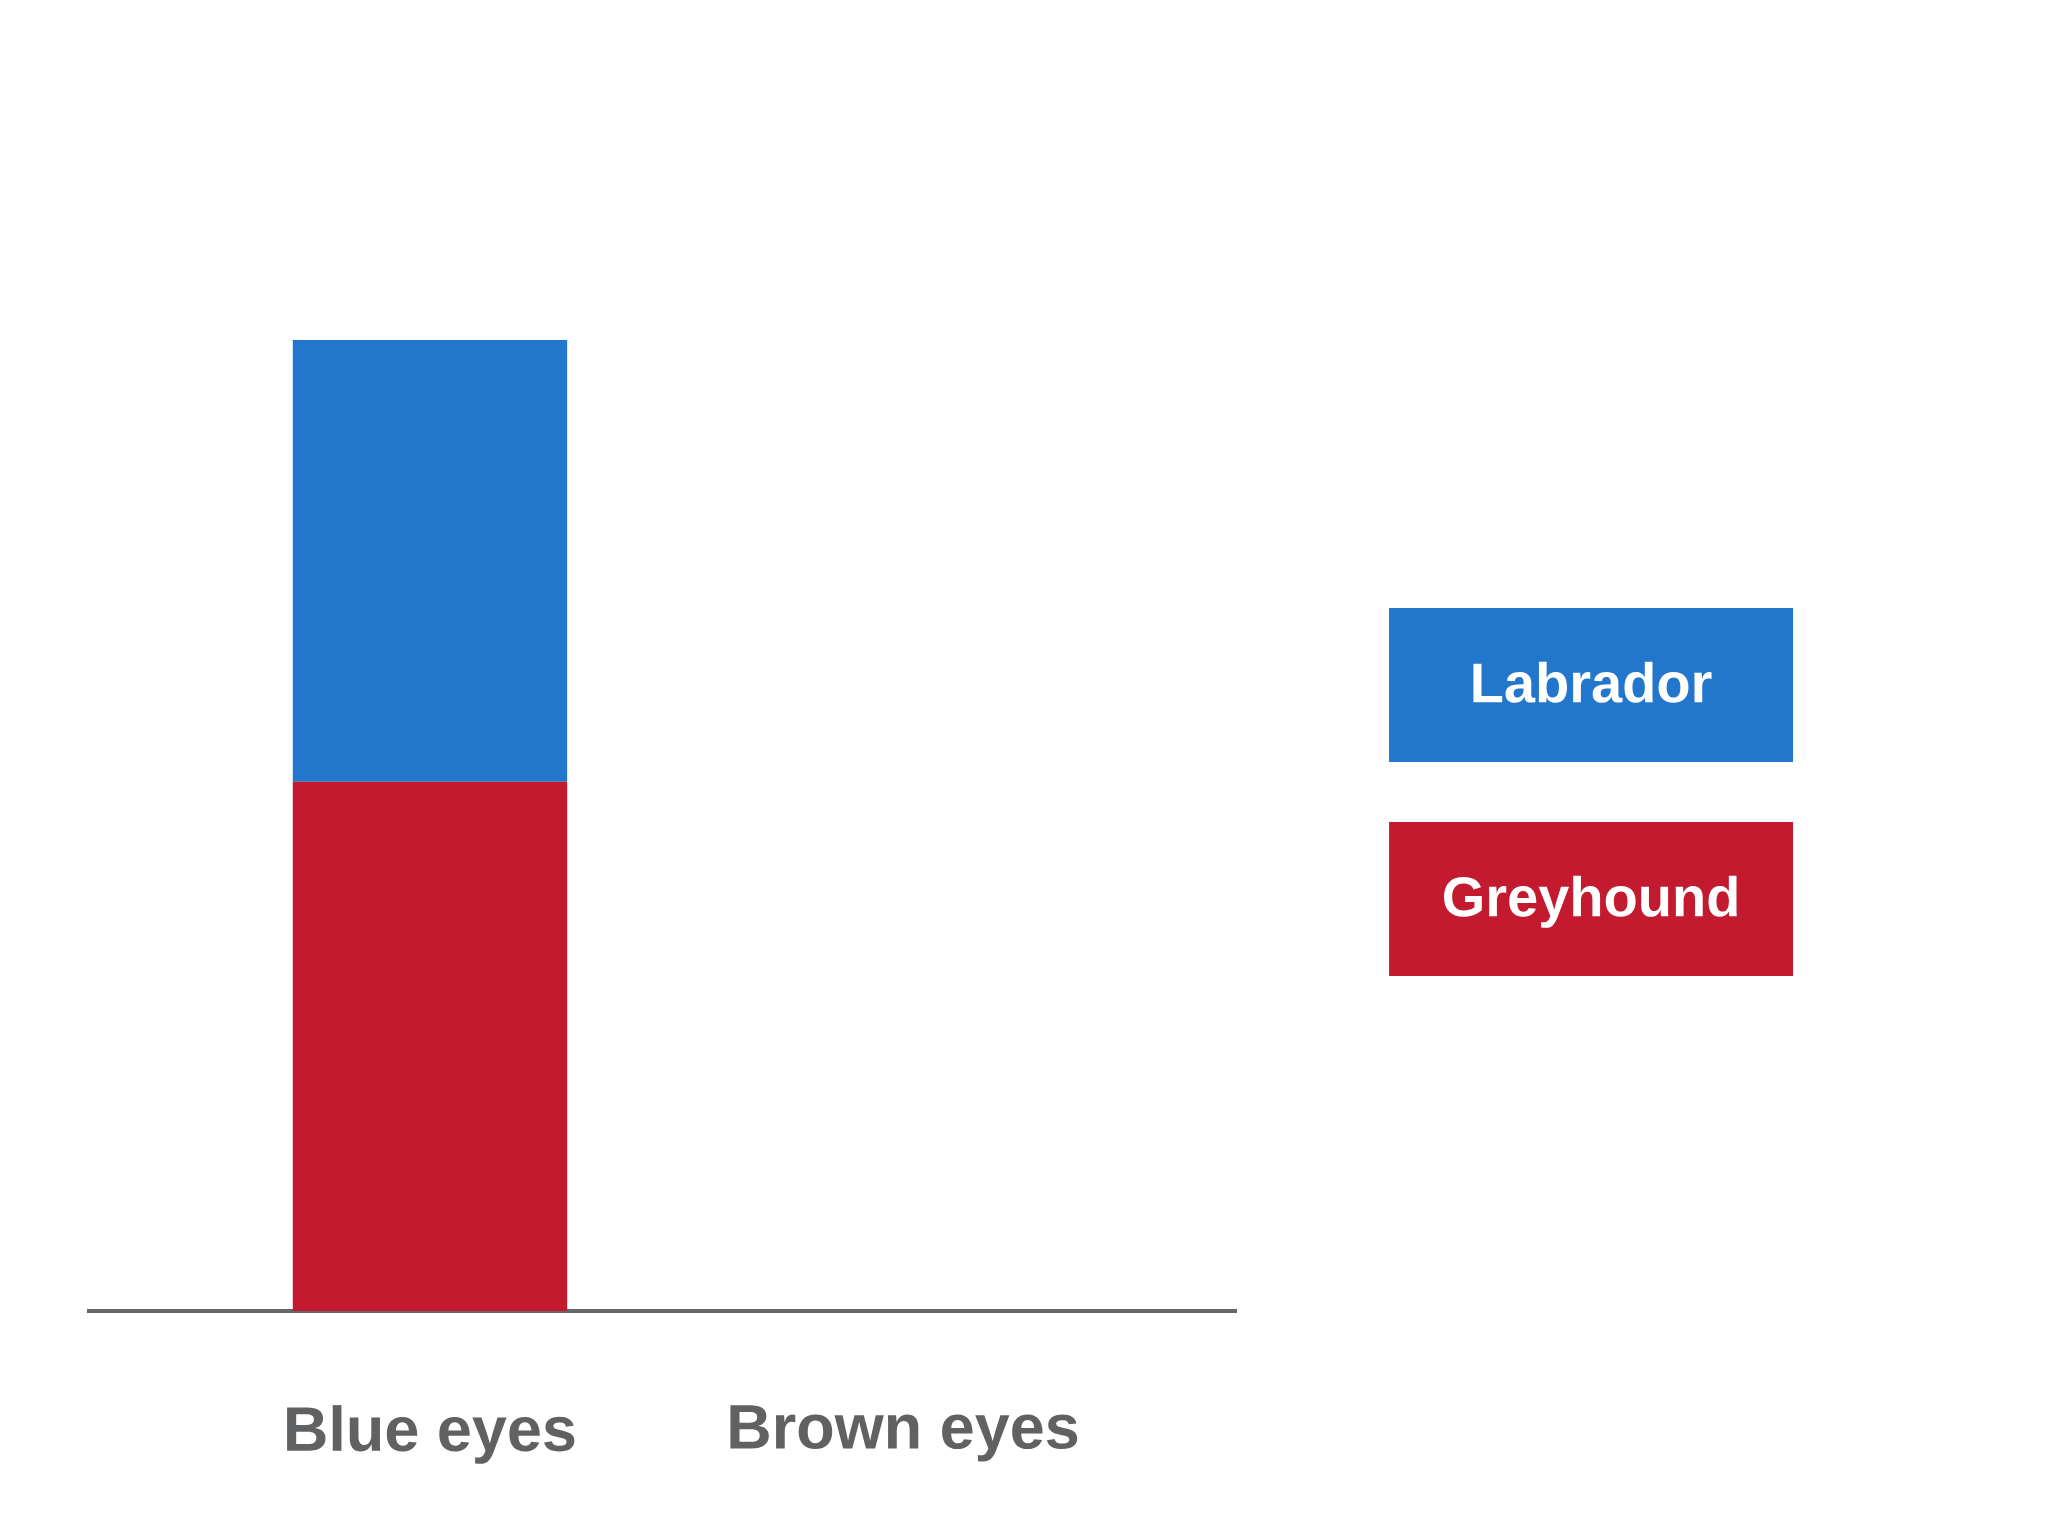 The image size is (2048, 1536). Describe the element at coordinates (431, 1434) in the screenshot. I see `x-tick-label: Blue eyes` at that location.